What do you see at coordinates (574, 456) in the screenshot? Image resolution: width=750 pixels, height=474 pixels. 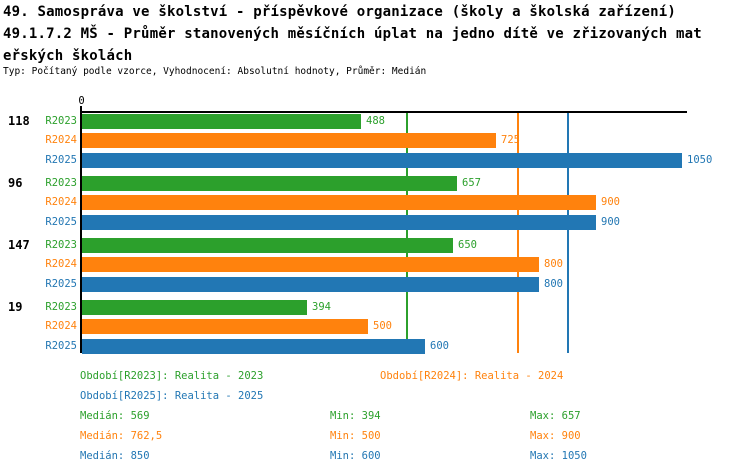 I see `stat-value: 1050` at bounding box center [574, 456].